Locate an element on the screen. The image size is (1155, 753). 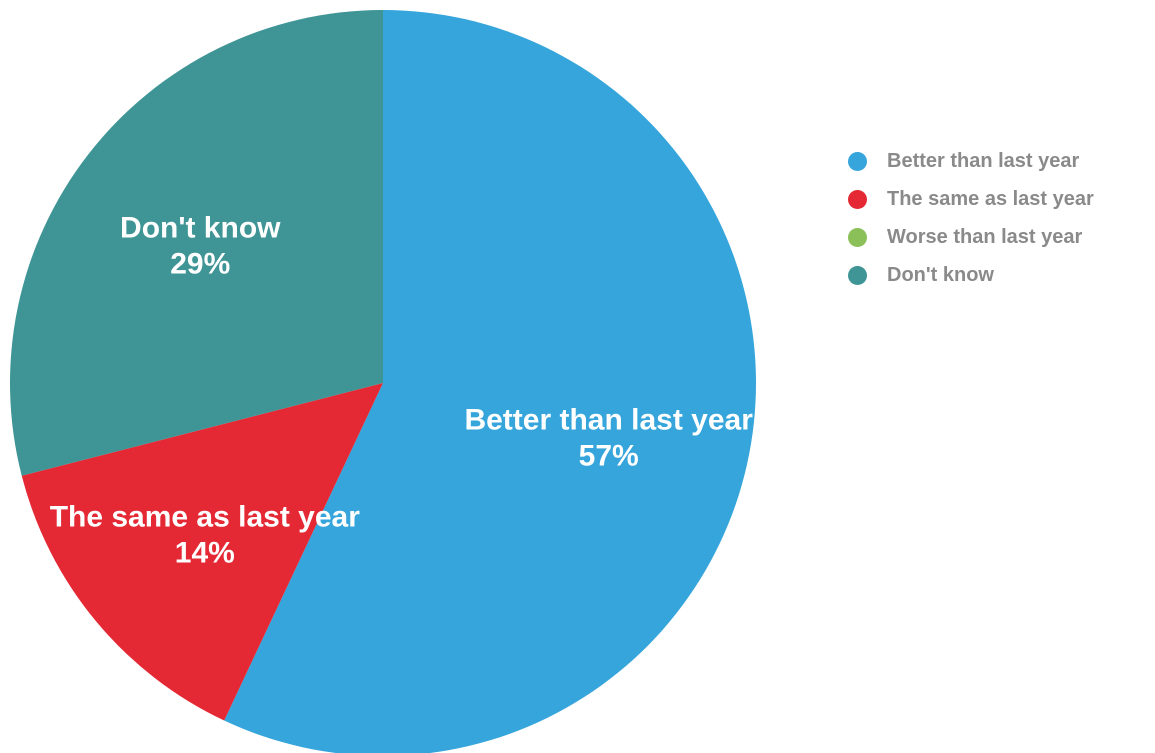
legend-swatch-the-same-as-last-year is located at coordinates (857, 199).